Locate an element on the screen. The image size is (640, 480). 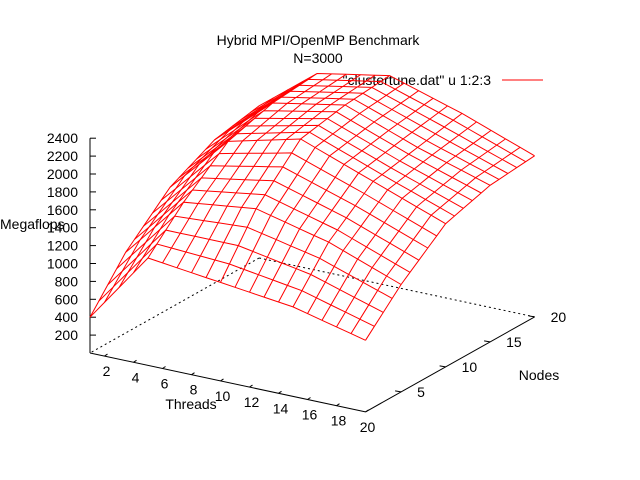
y-axis-line is located at coordinates (450, 364).